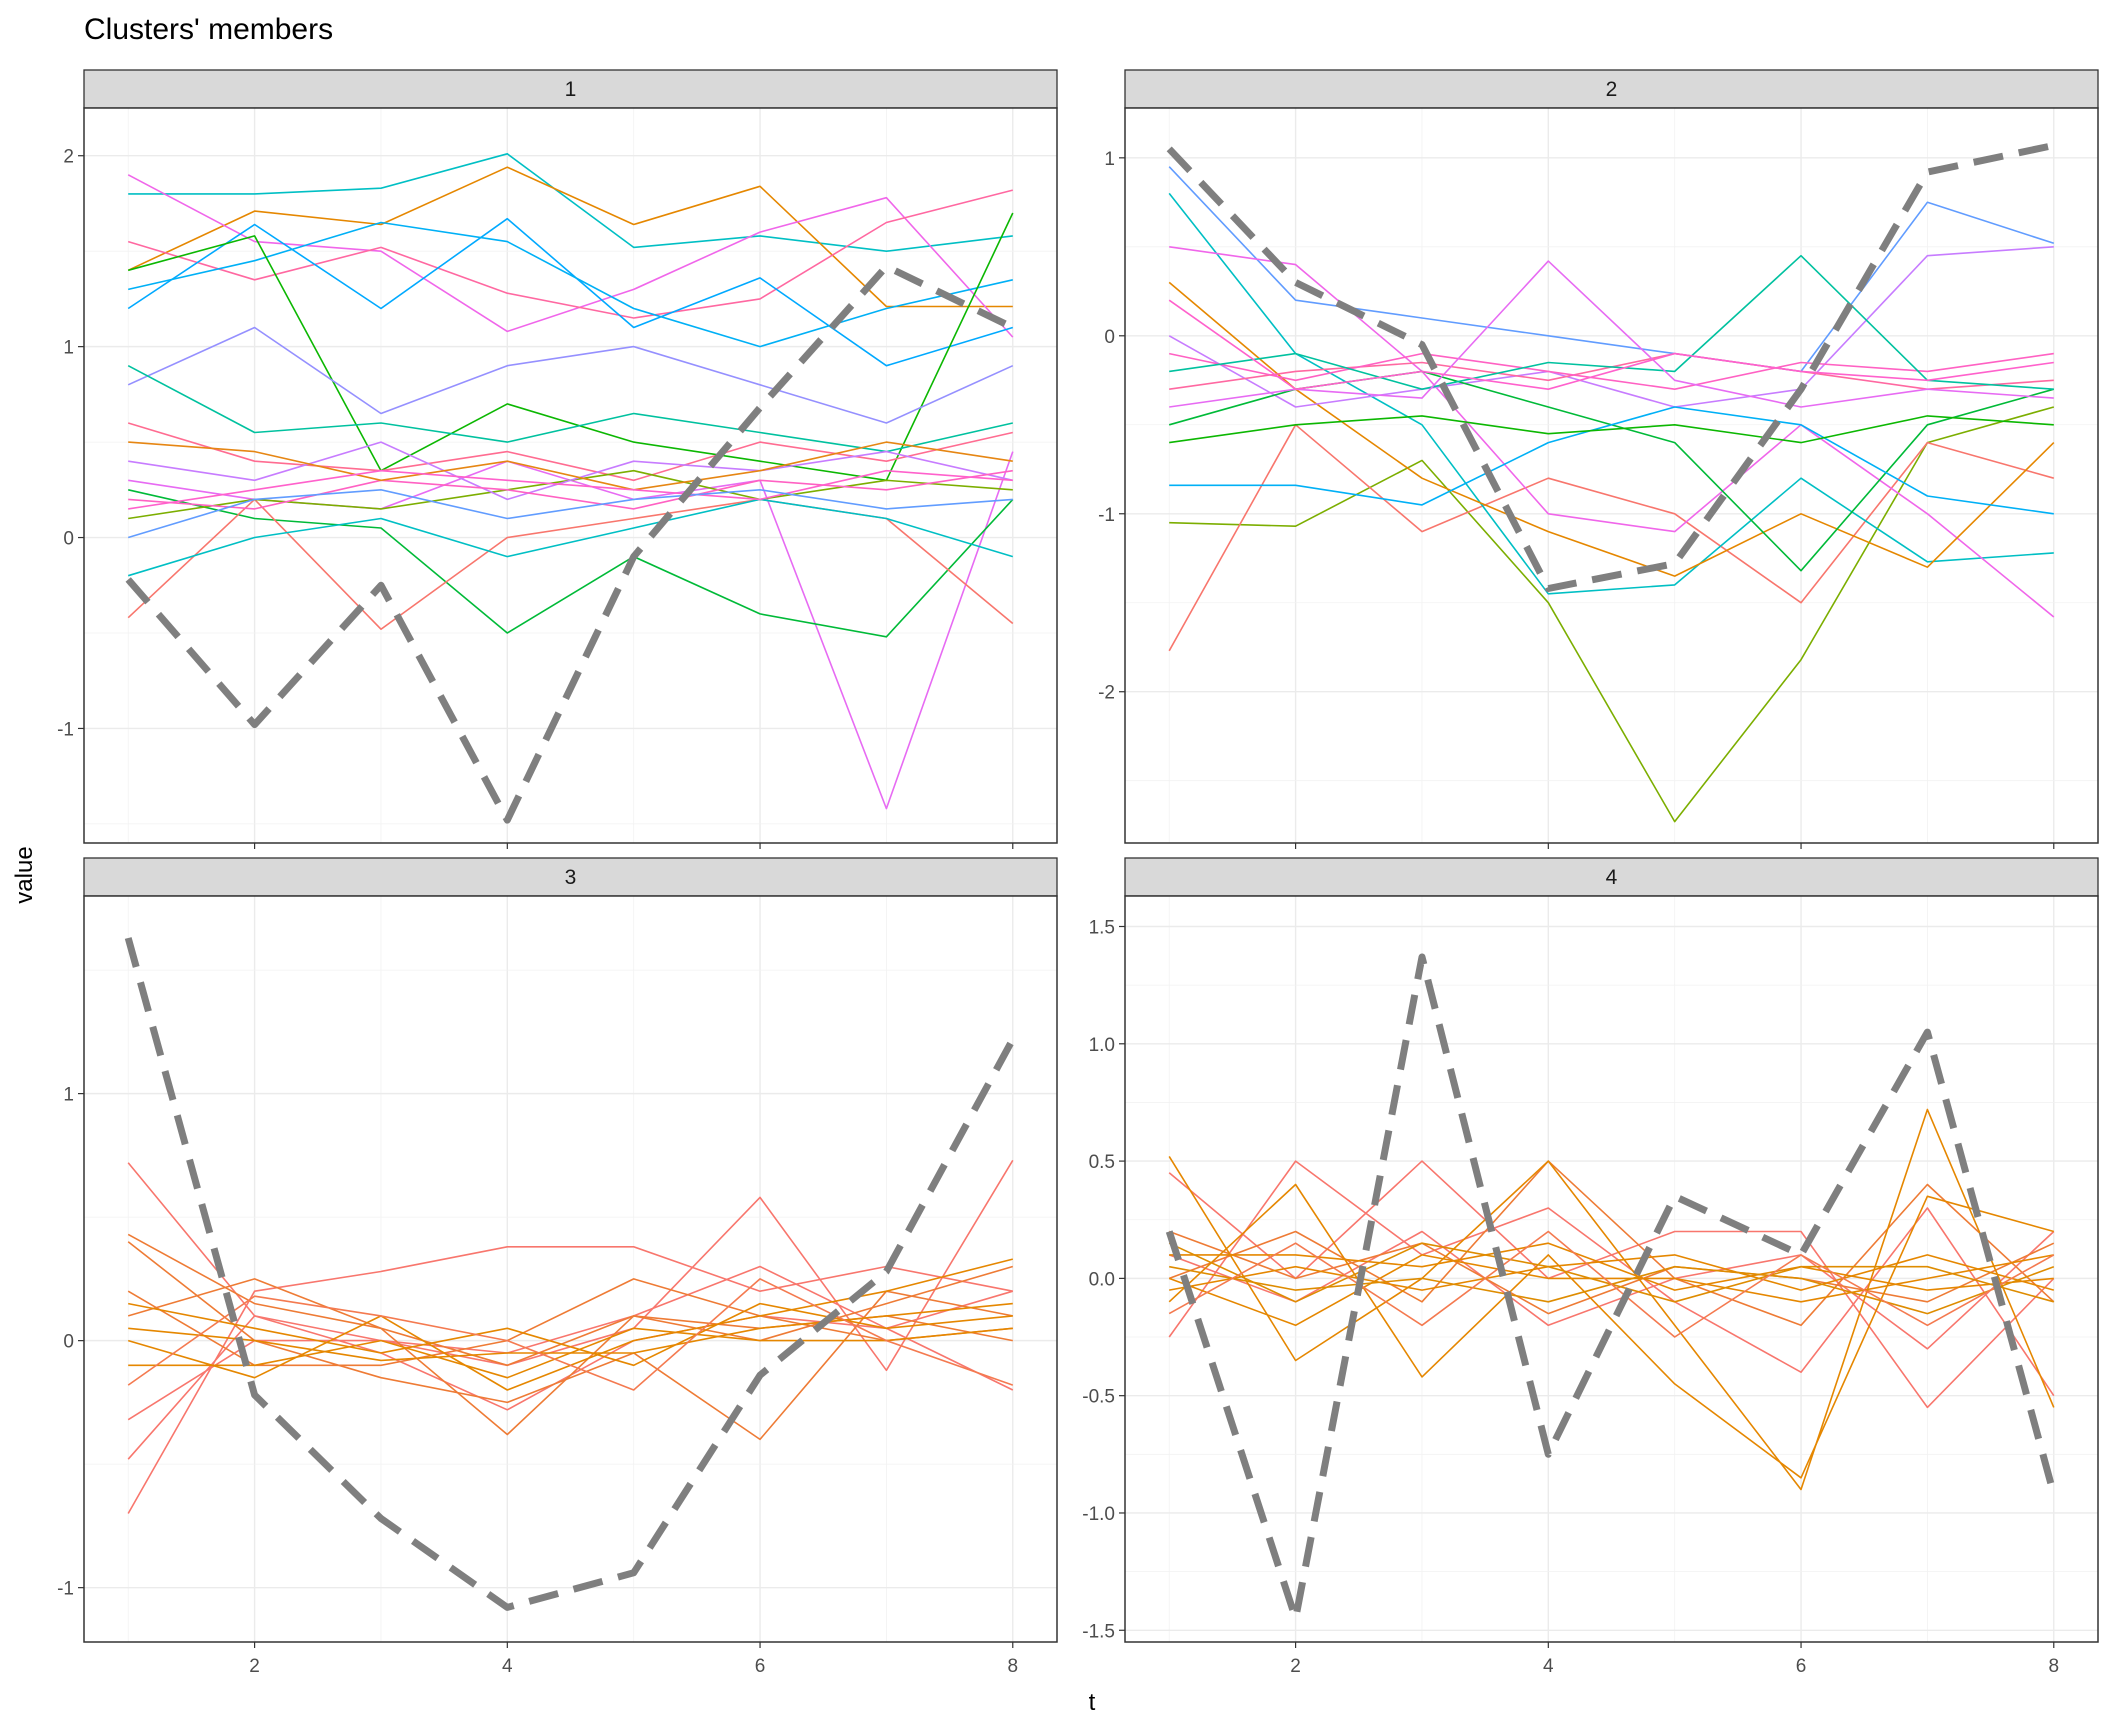 The height and width of the screenshot is (1728, 2112). I want to click on strip-label-3: 3, so click(571, 877).